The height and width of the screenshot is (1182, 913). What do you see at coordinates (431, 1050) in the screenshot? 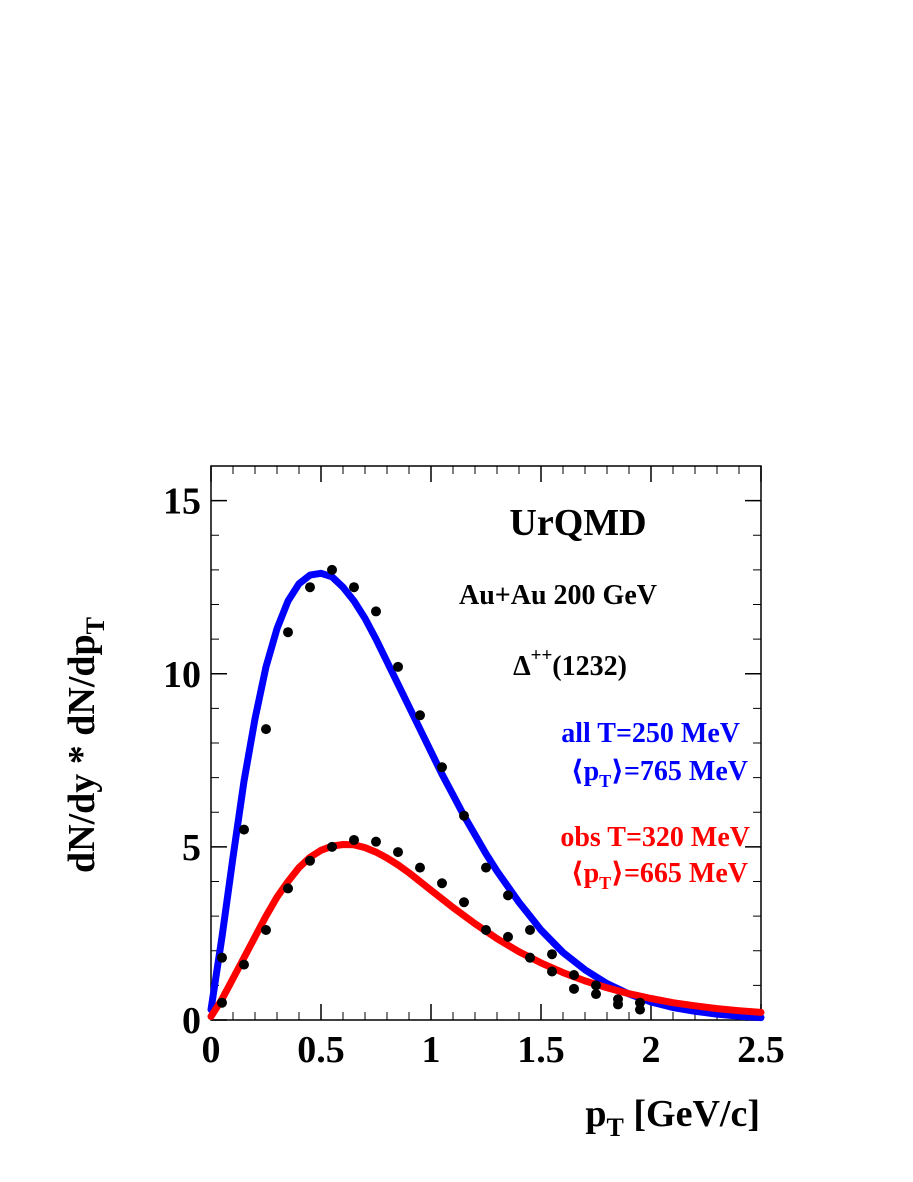
I see `x-tick-label: 1` at bounding box center [431, 1050].